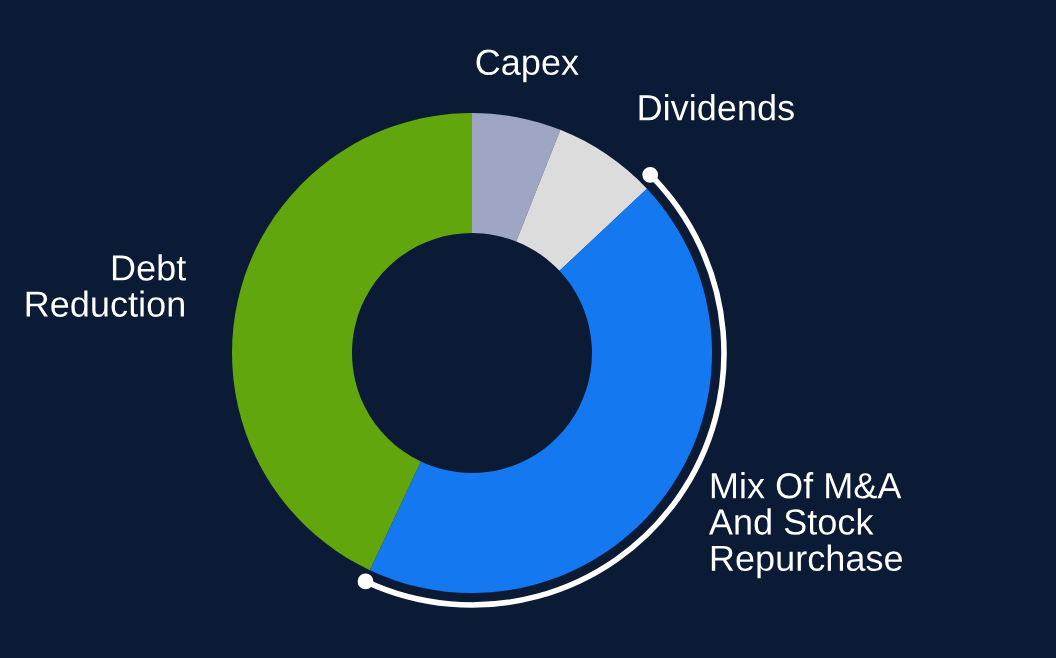  I want to click on slice-label: Debt Reduction, so click(106, 285).